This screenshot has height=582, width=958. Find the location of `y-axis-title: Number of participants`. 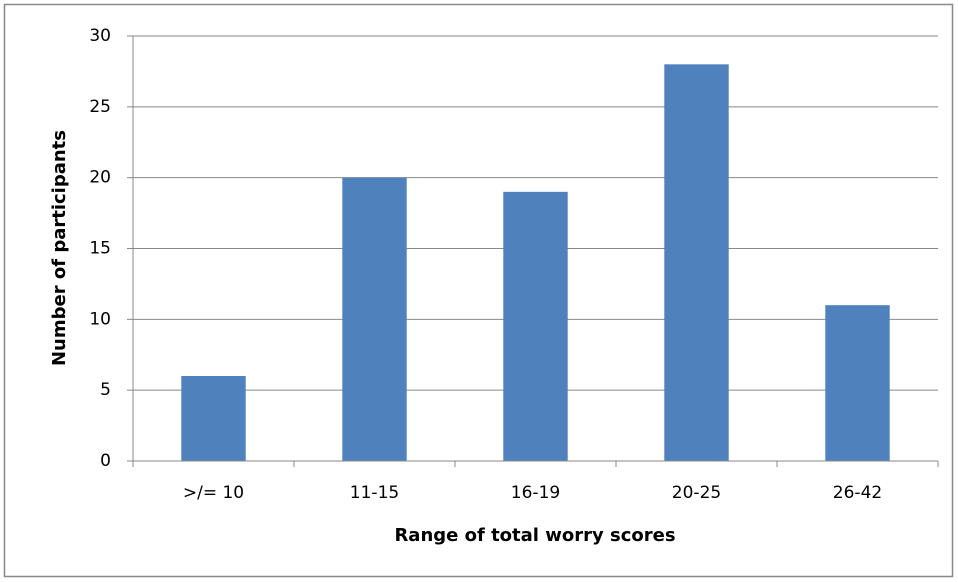

y-axis-title: Number of participants is located at coordinates (59, 248).